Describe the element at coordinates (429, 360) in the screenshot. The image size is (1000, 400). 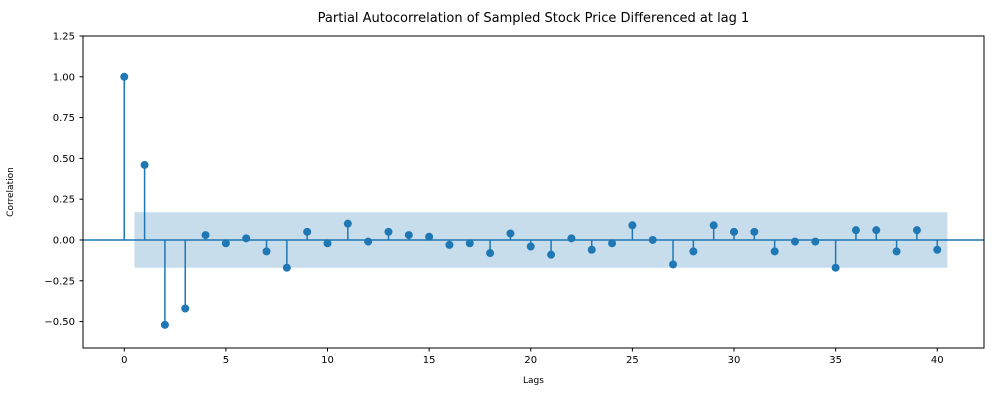
I see `x-tick-label: 15` at that location.